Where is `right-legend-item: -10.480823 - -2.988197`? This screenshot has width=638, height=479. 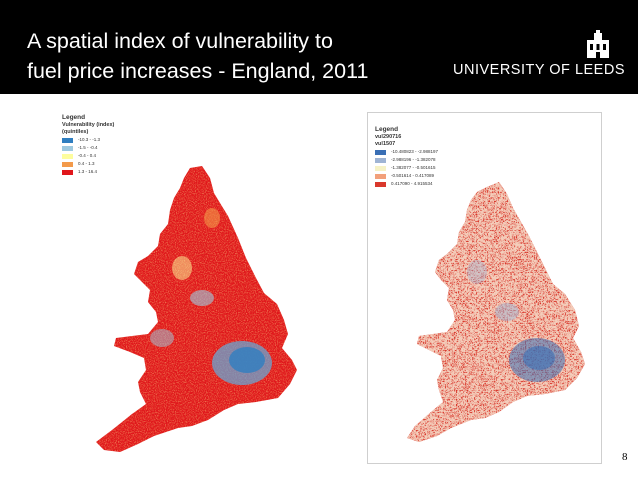 right-legend-item: -10.480823 - -2.988197 is located at coordinates (406, 152).